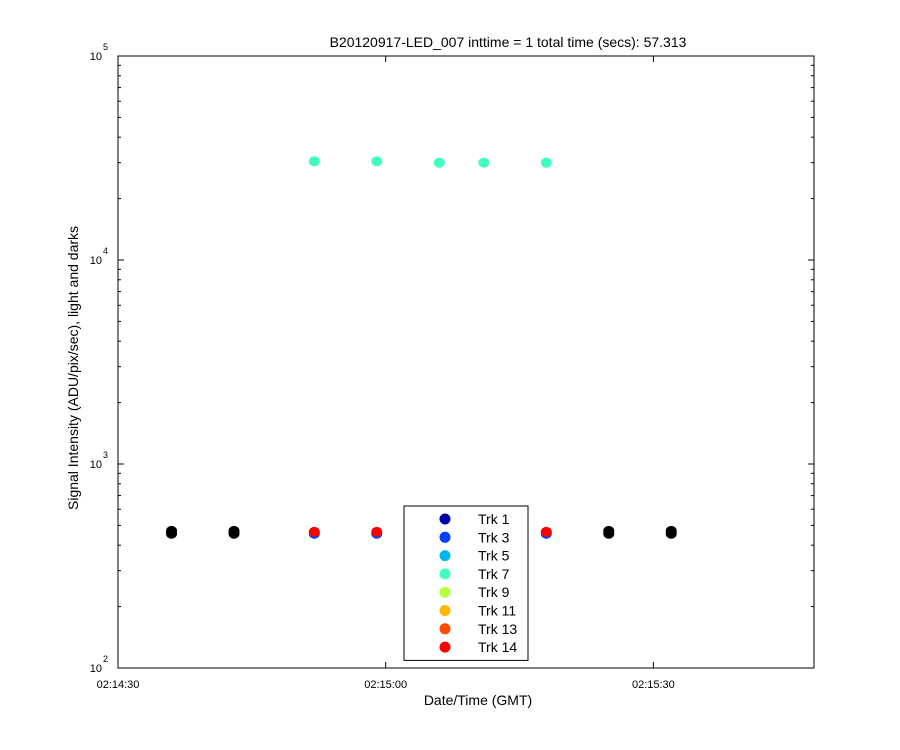 Image resolution: width=900 pixels, height=750 pixels. I want to click on x-tick-label: 02:15:30, so click(653, 685).